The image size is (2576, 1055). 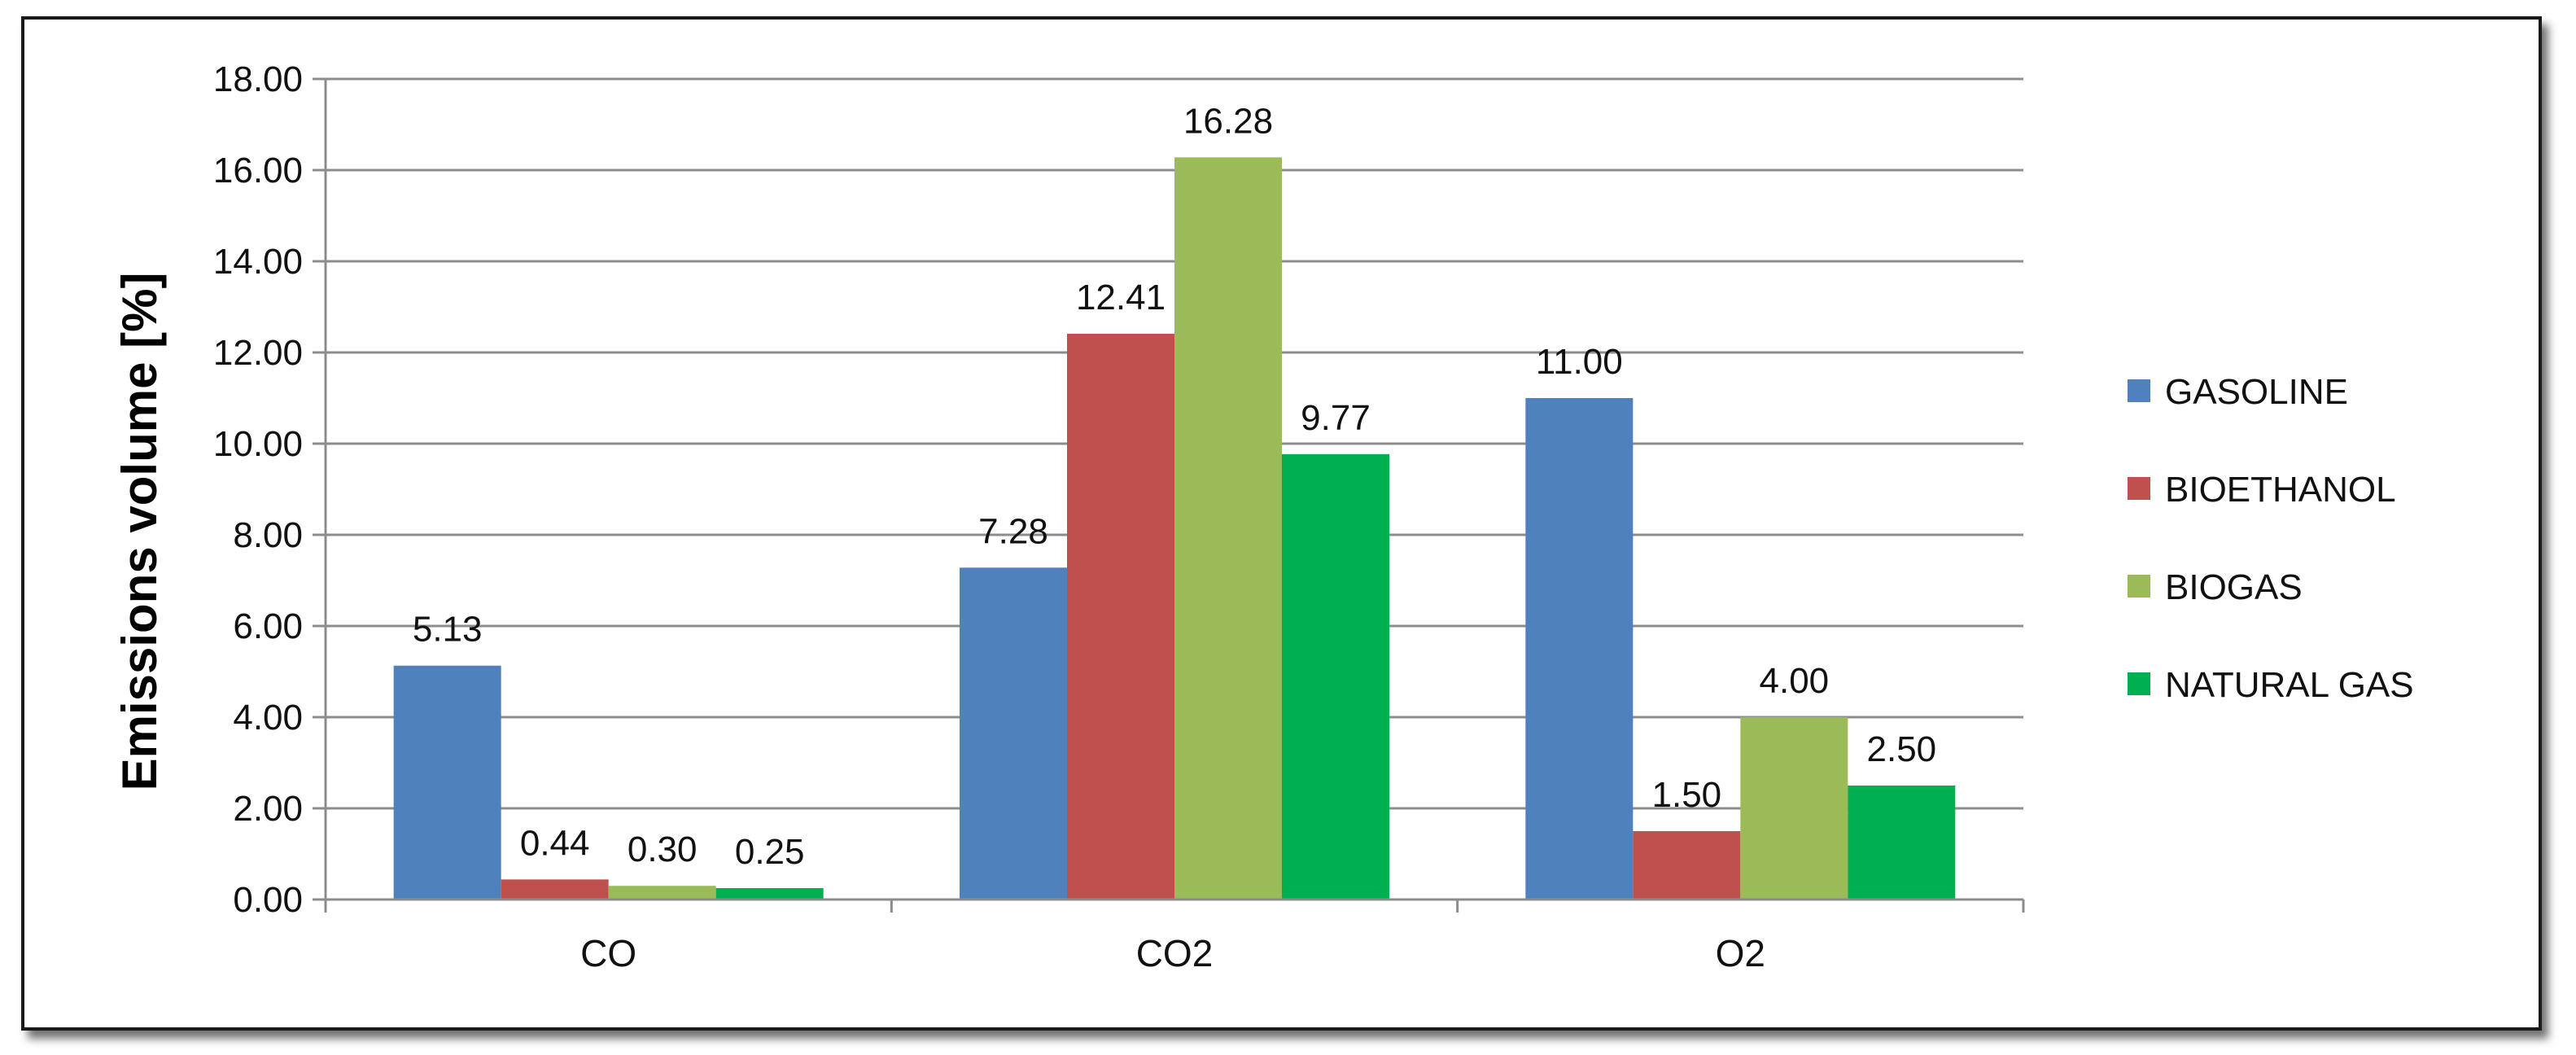 What do you see at coordinates (1902, 749) in the screenshot?
I see `data-label: 2.50` at bounding box center [1902, 749].